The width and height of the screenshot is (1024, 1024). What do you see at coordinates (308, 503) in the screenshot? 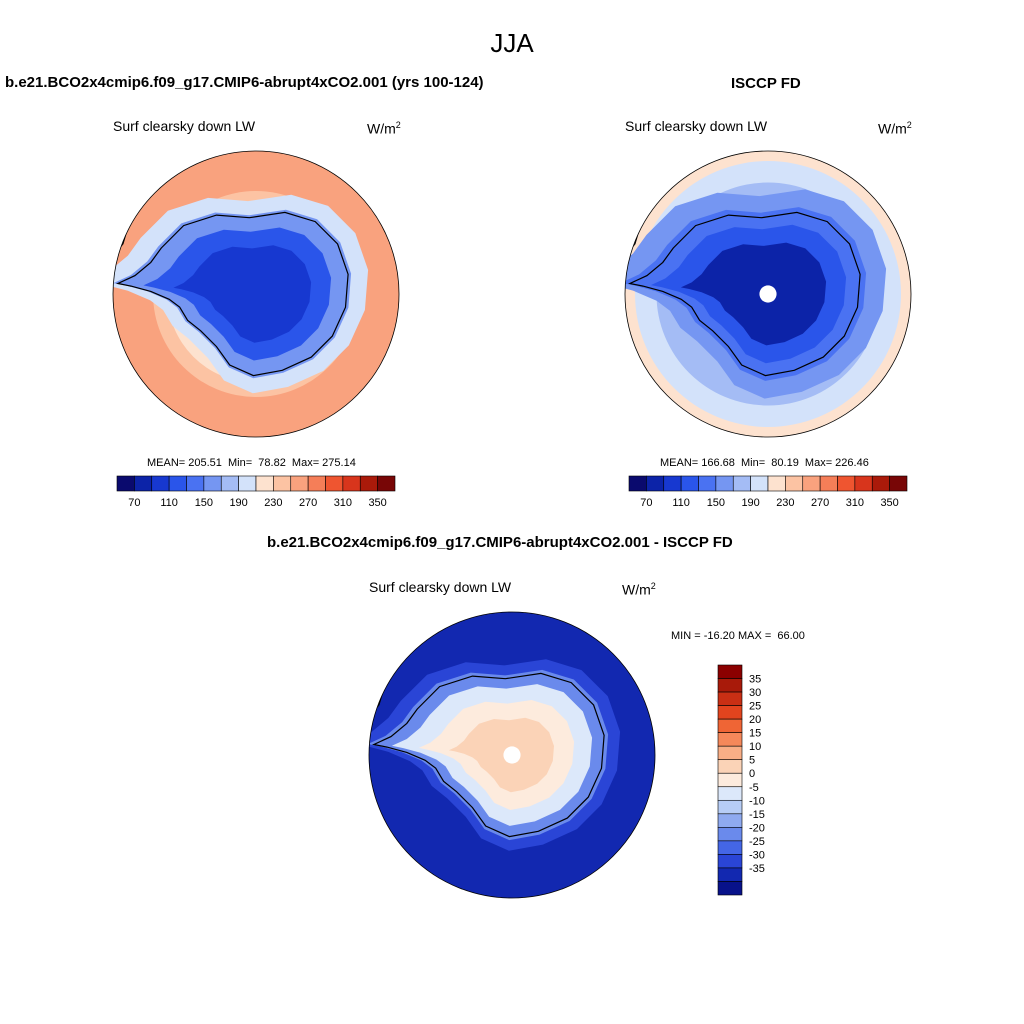
I see `colorbar1-tick-label: 270` at bounding box center [308, 503].